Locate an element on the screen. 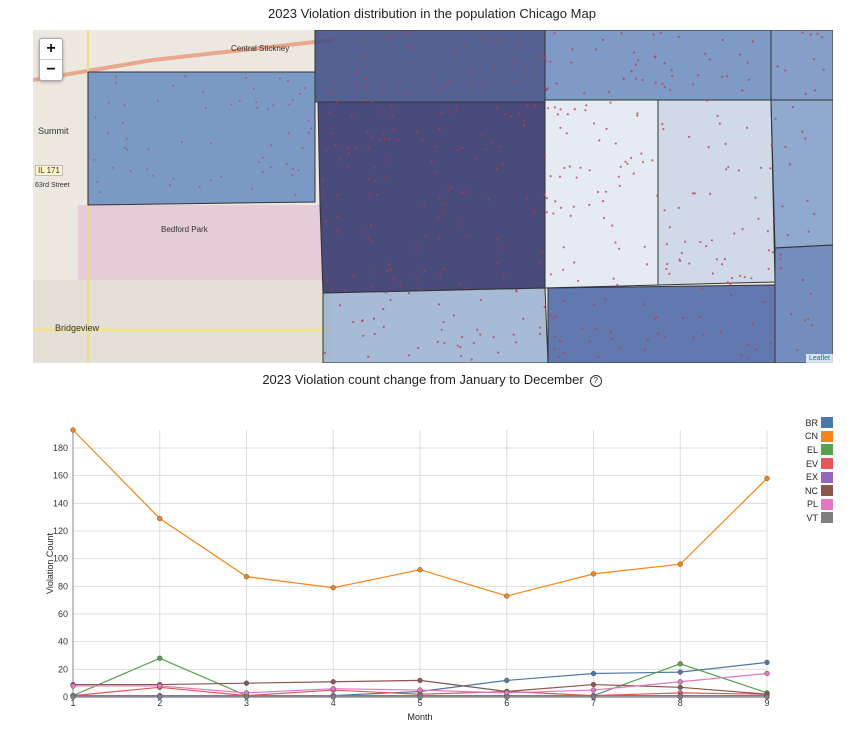 The image size is (864, 730). legend-item-pl: PL is located at coordinates (816, 505).